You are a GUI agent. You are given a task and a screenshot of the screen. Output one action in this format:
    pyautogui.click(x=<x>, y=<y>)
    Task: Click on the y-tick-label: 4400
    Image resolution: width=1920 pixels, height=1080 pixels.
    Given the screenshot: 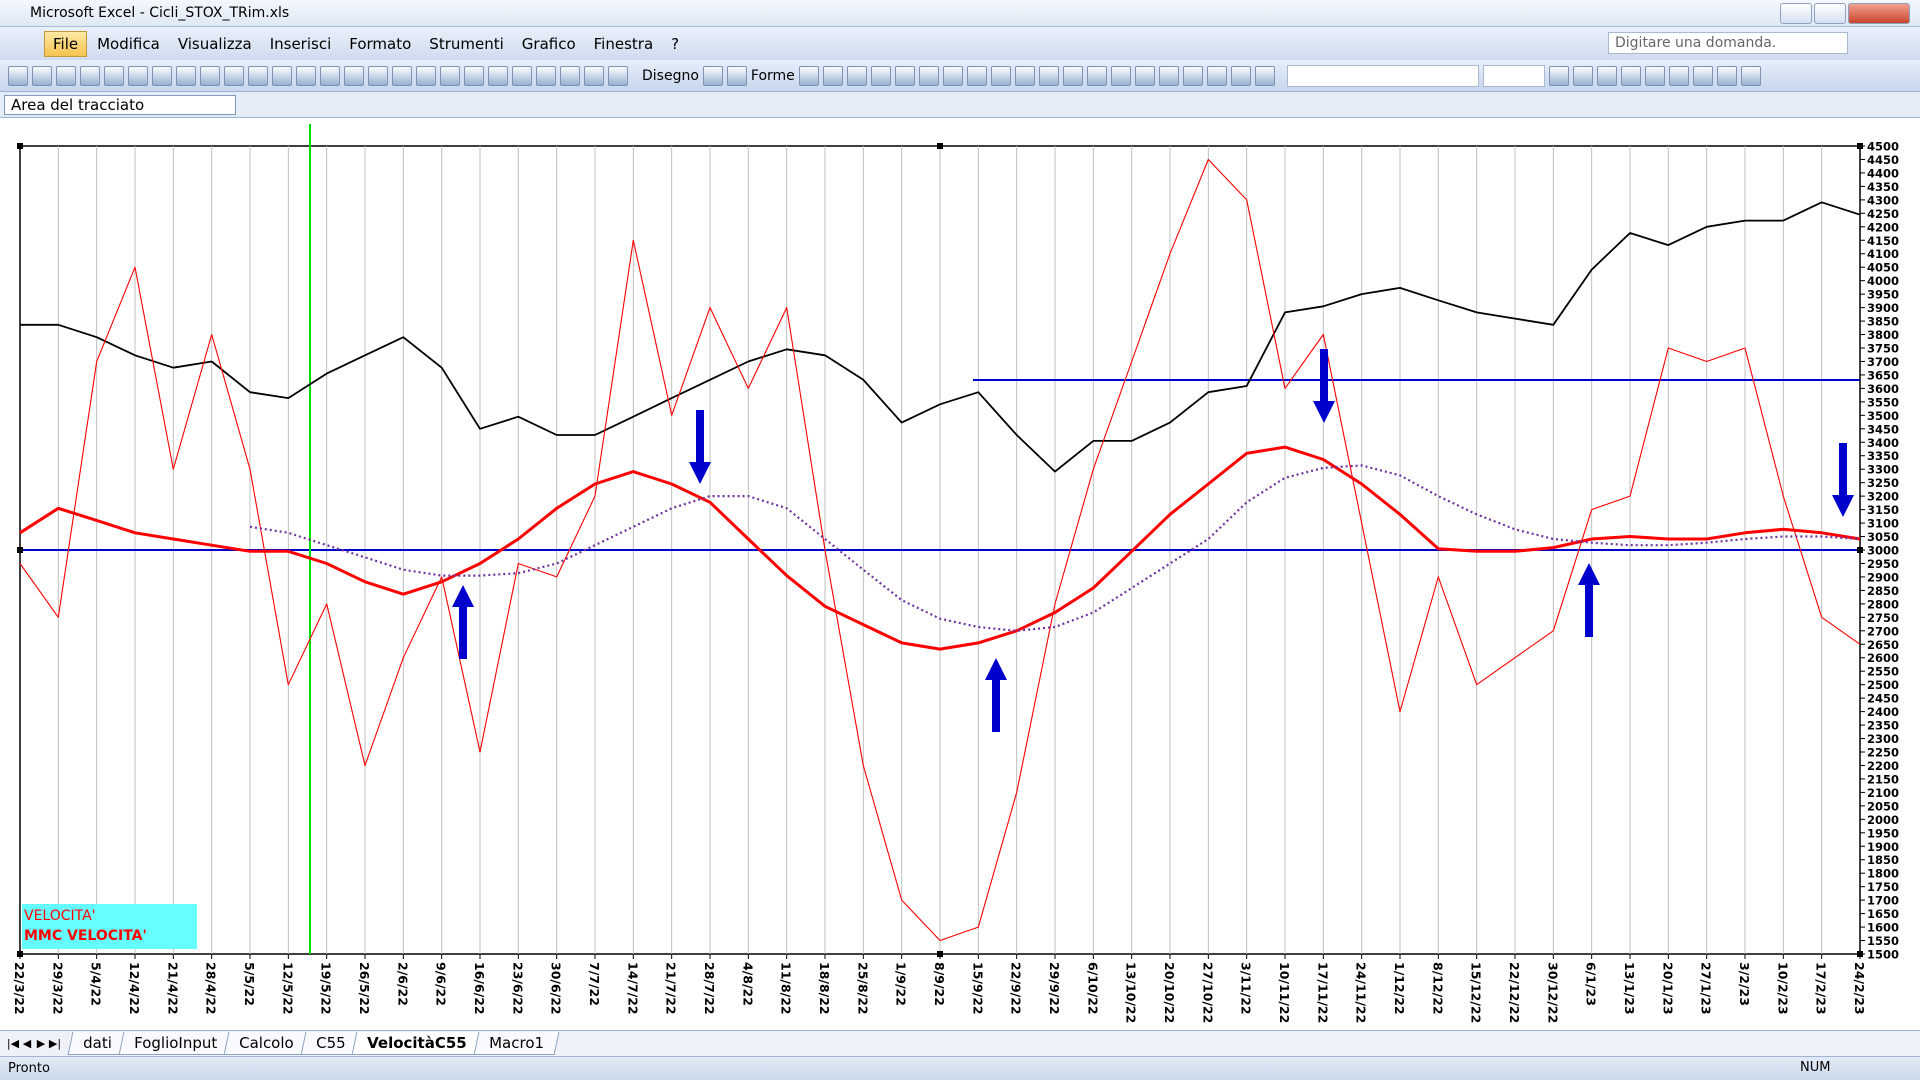 What is the action you would take?
    pyautogui.click(x=1883, y=173)
    